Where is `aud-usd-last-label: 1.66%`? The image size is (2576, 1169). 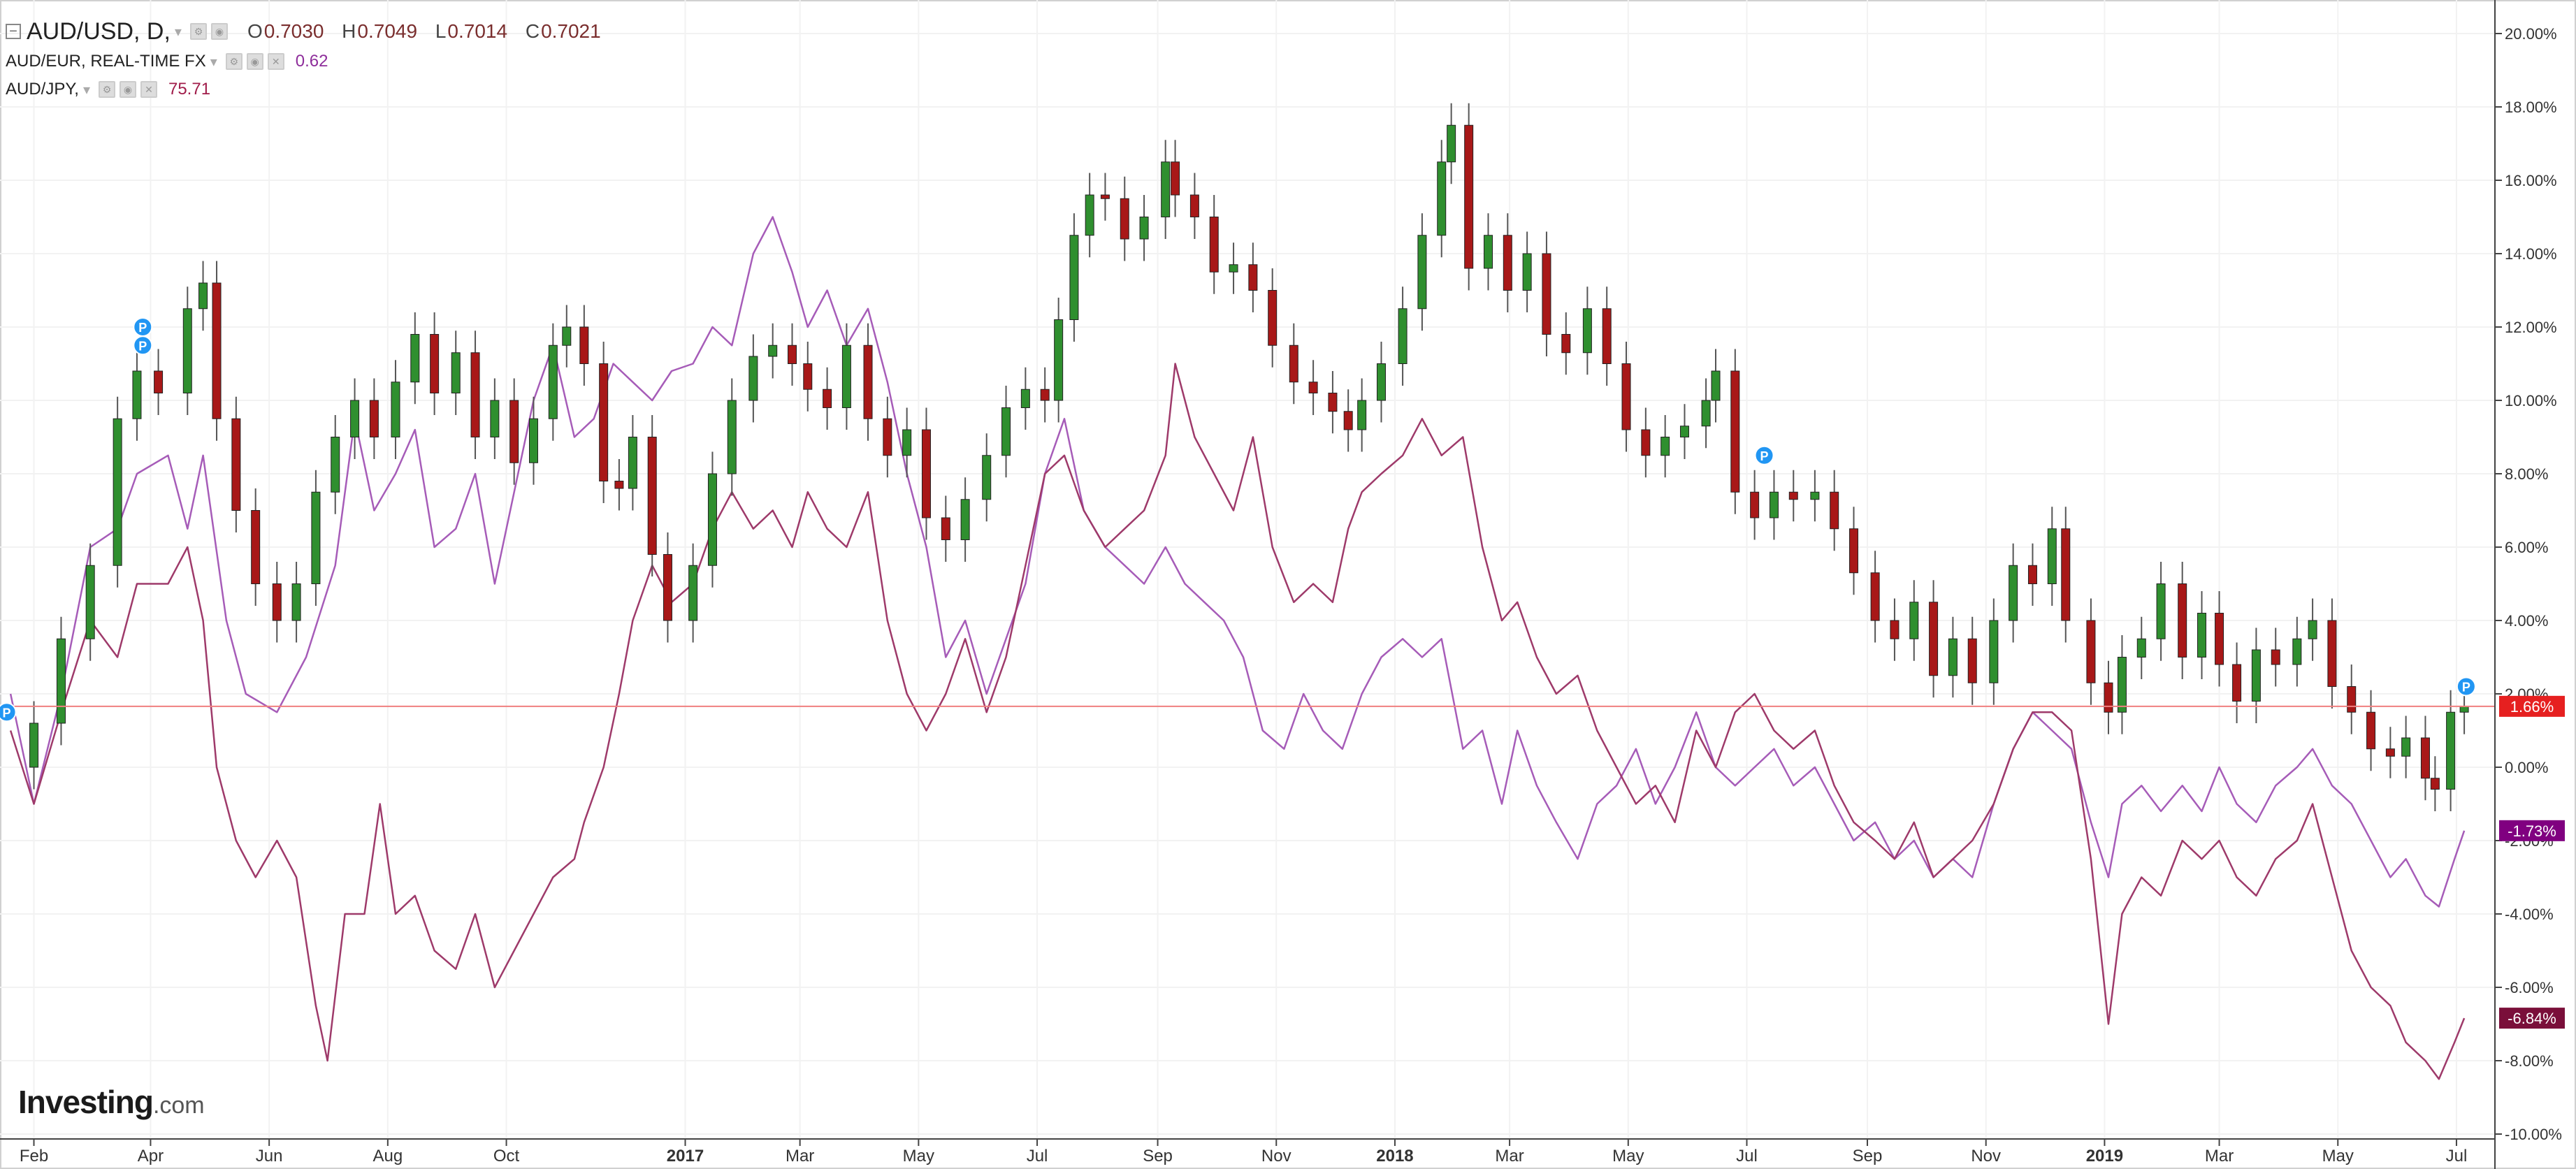 aud-usd-last-label: 1.66% is located at coordinates (2532, 706).